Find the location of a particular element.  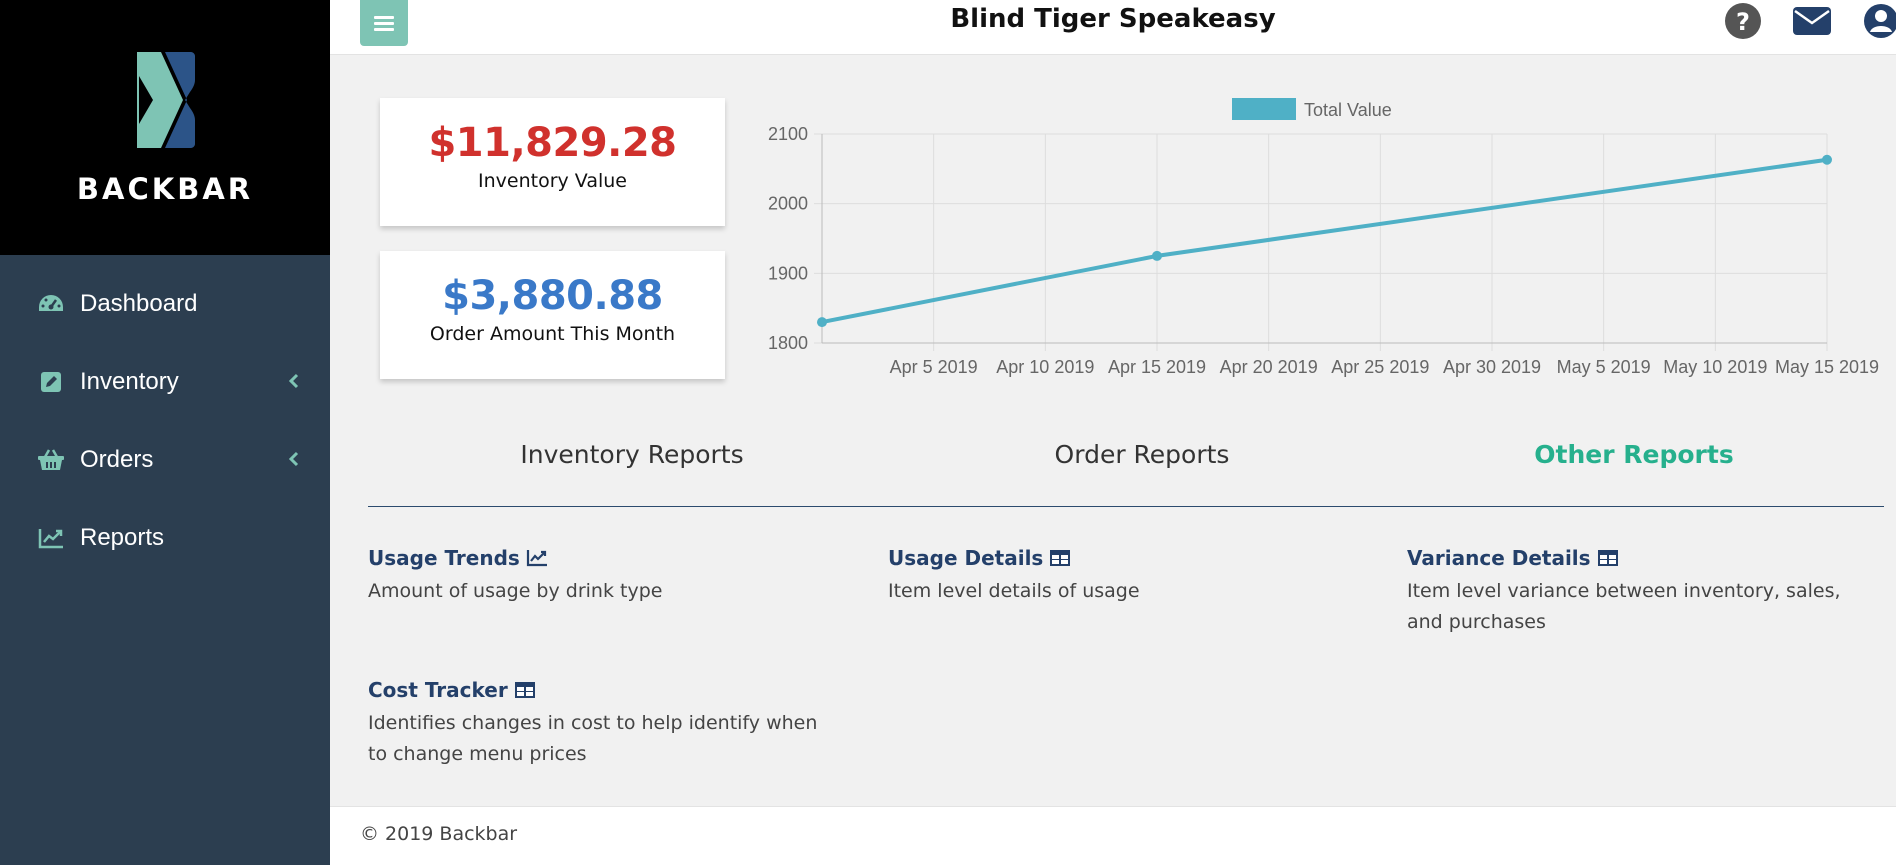

top-bar: Blind Tiger Speakeasy ? is located at coordinates (1113, 27).